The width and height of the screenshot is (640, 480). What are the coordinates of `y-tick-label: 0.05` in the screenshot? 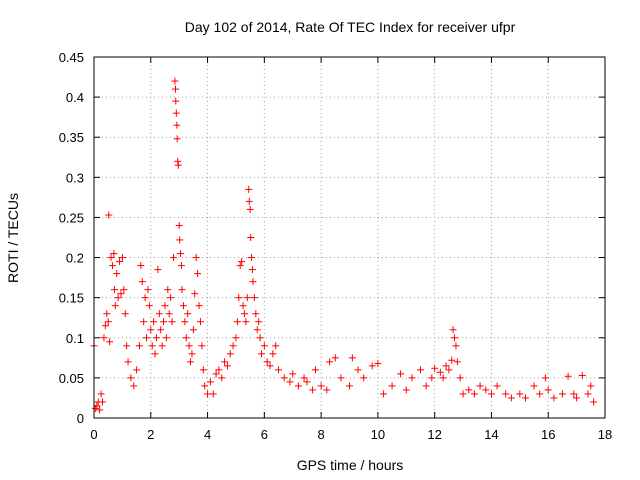 It's located at (71, 378).